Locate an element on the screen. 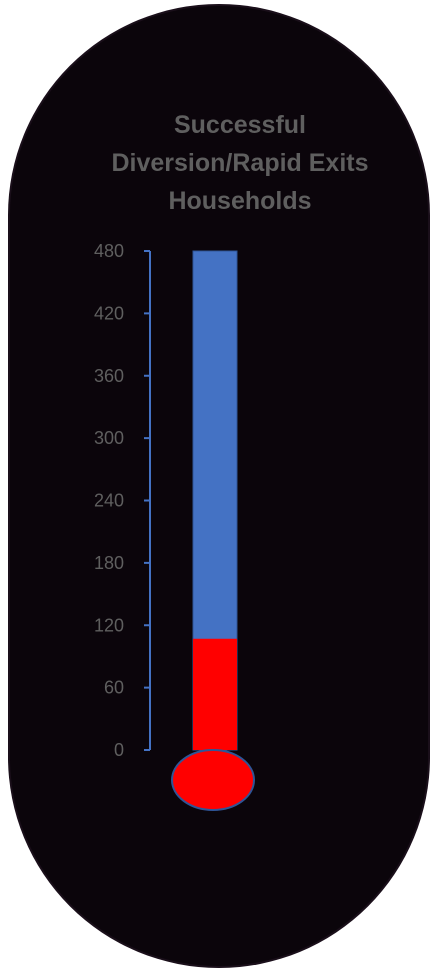 The width and height of the screenshot is (436, 972). y-tick-label: 60 is located at coordinates (114, 688).